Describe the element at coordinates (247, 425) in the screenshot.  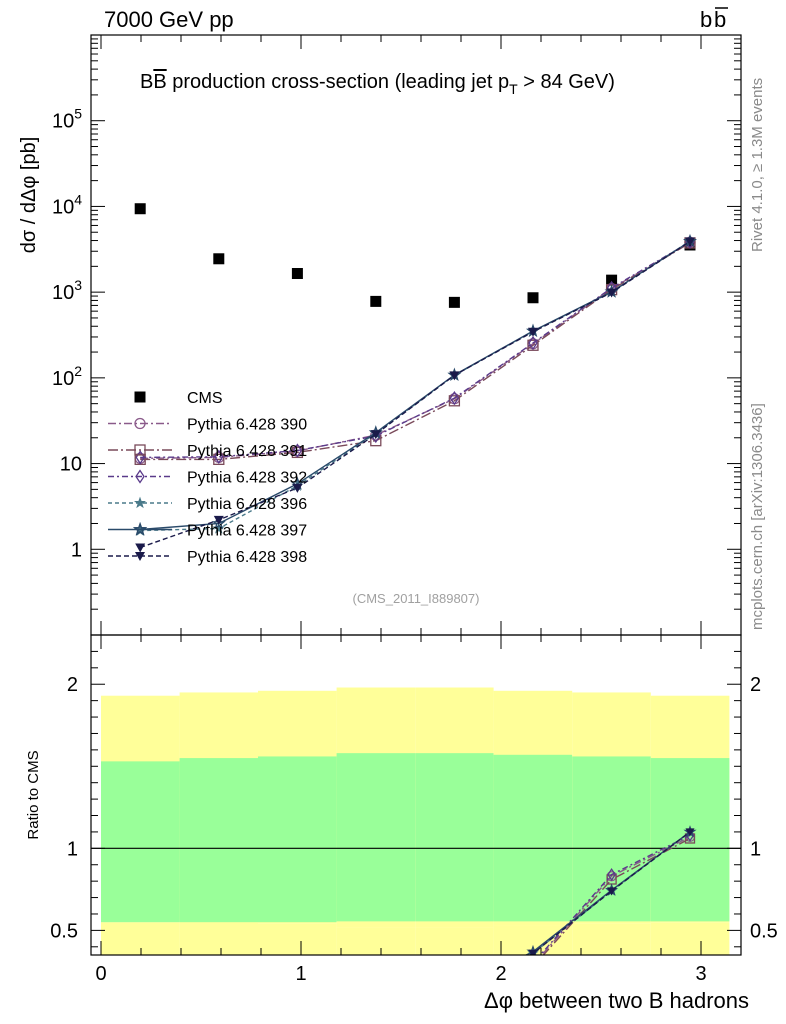
I see `legend-label: Pythia 6.428 390` at that location.